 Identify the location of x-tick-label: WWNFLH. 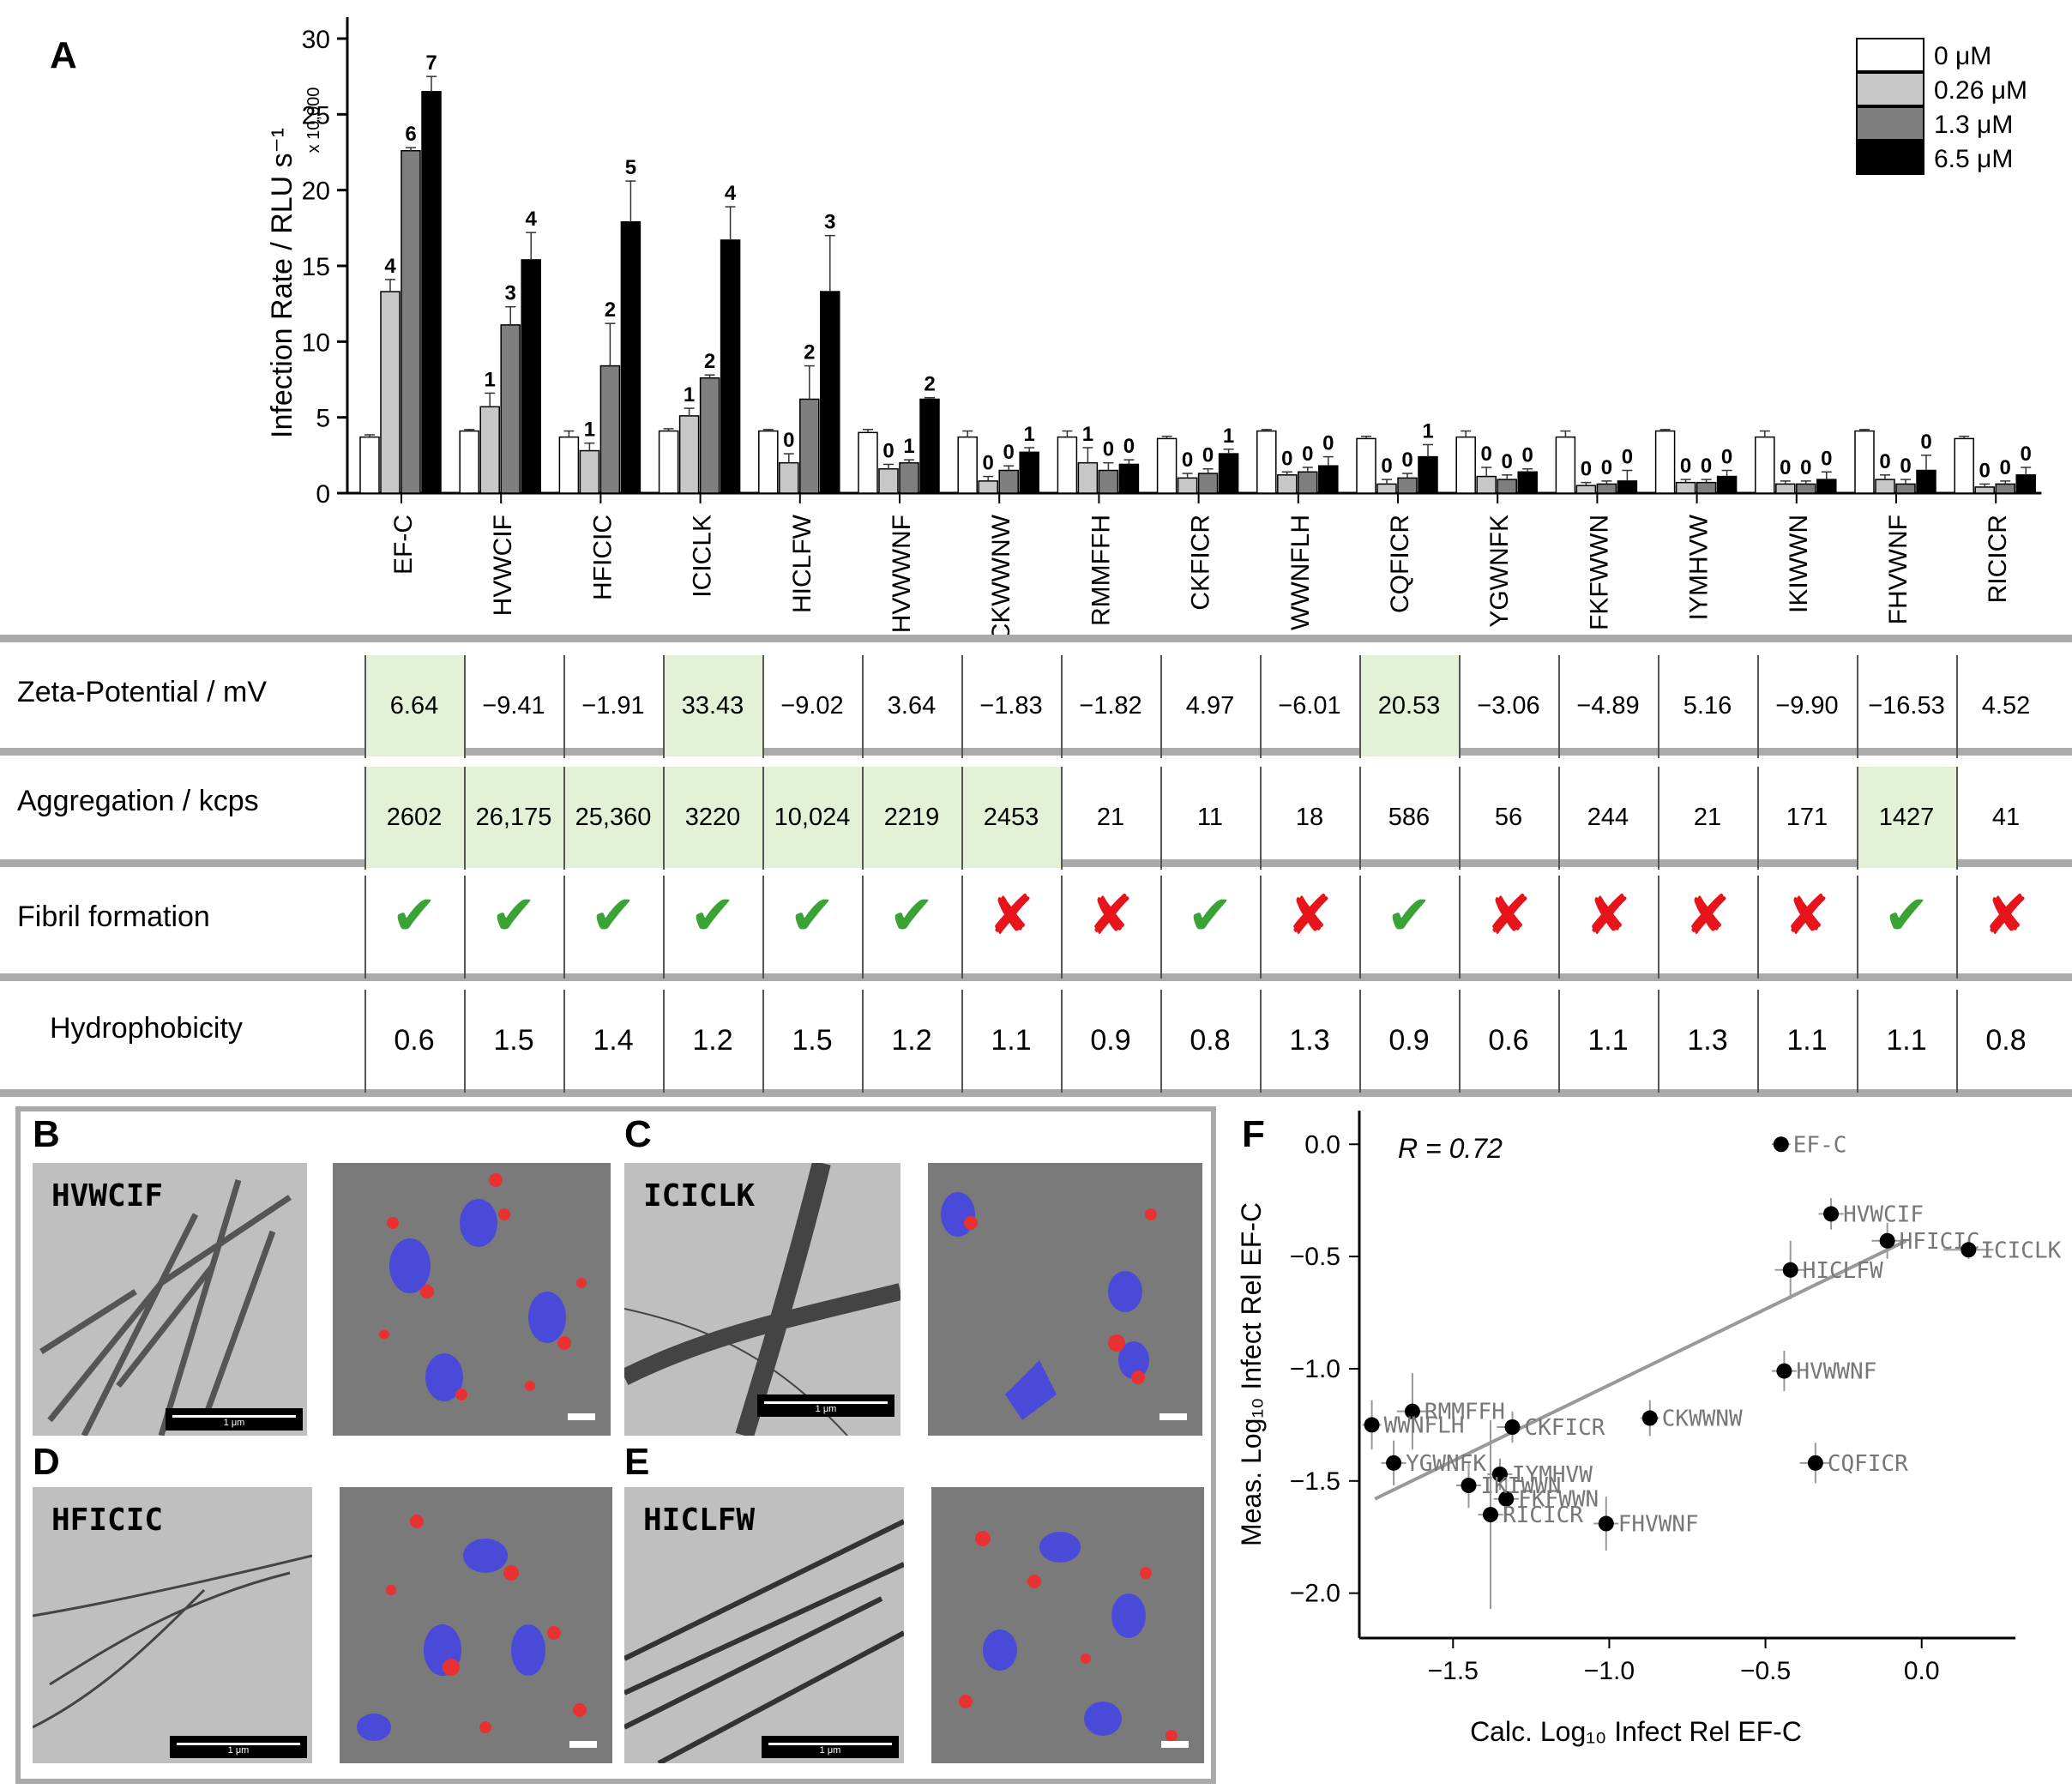
(1300, 572).